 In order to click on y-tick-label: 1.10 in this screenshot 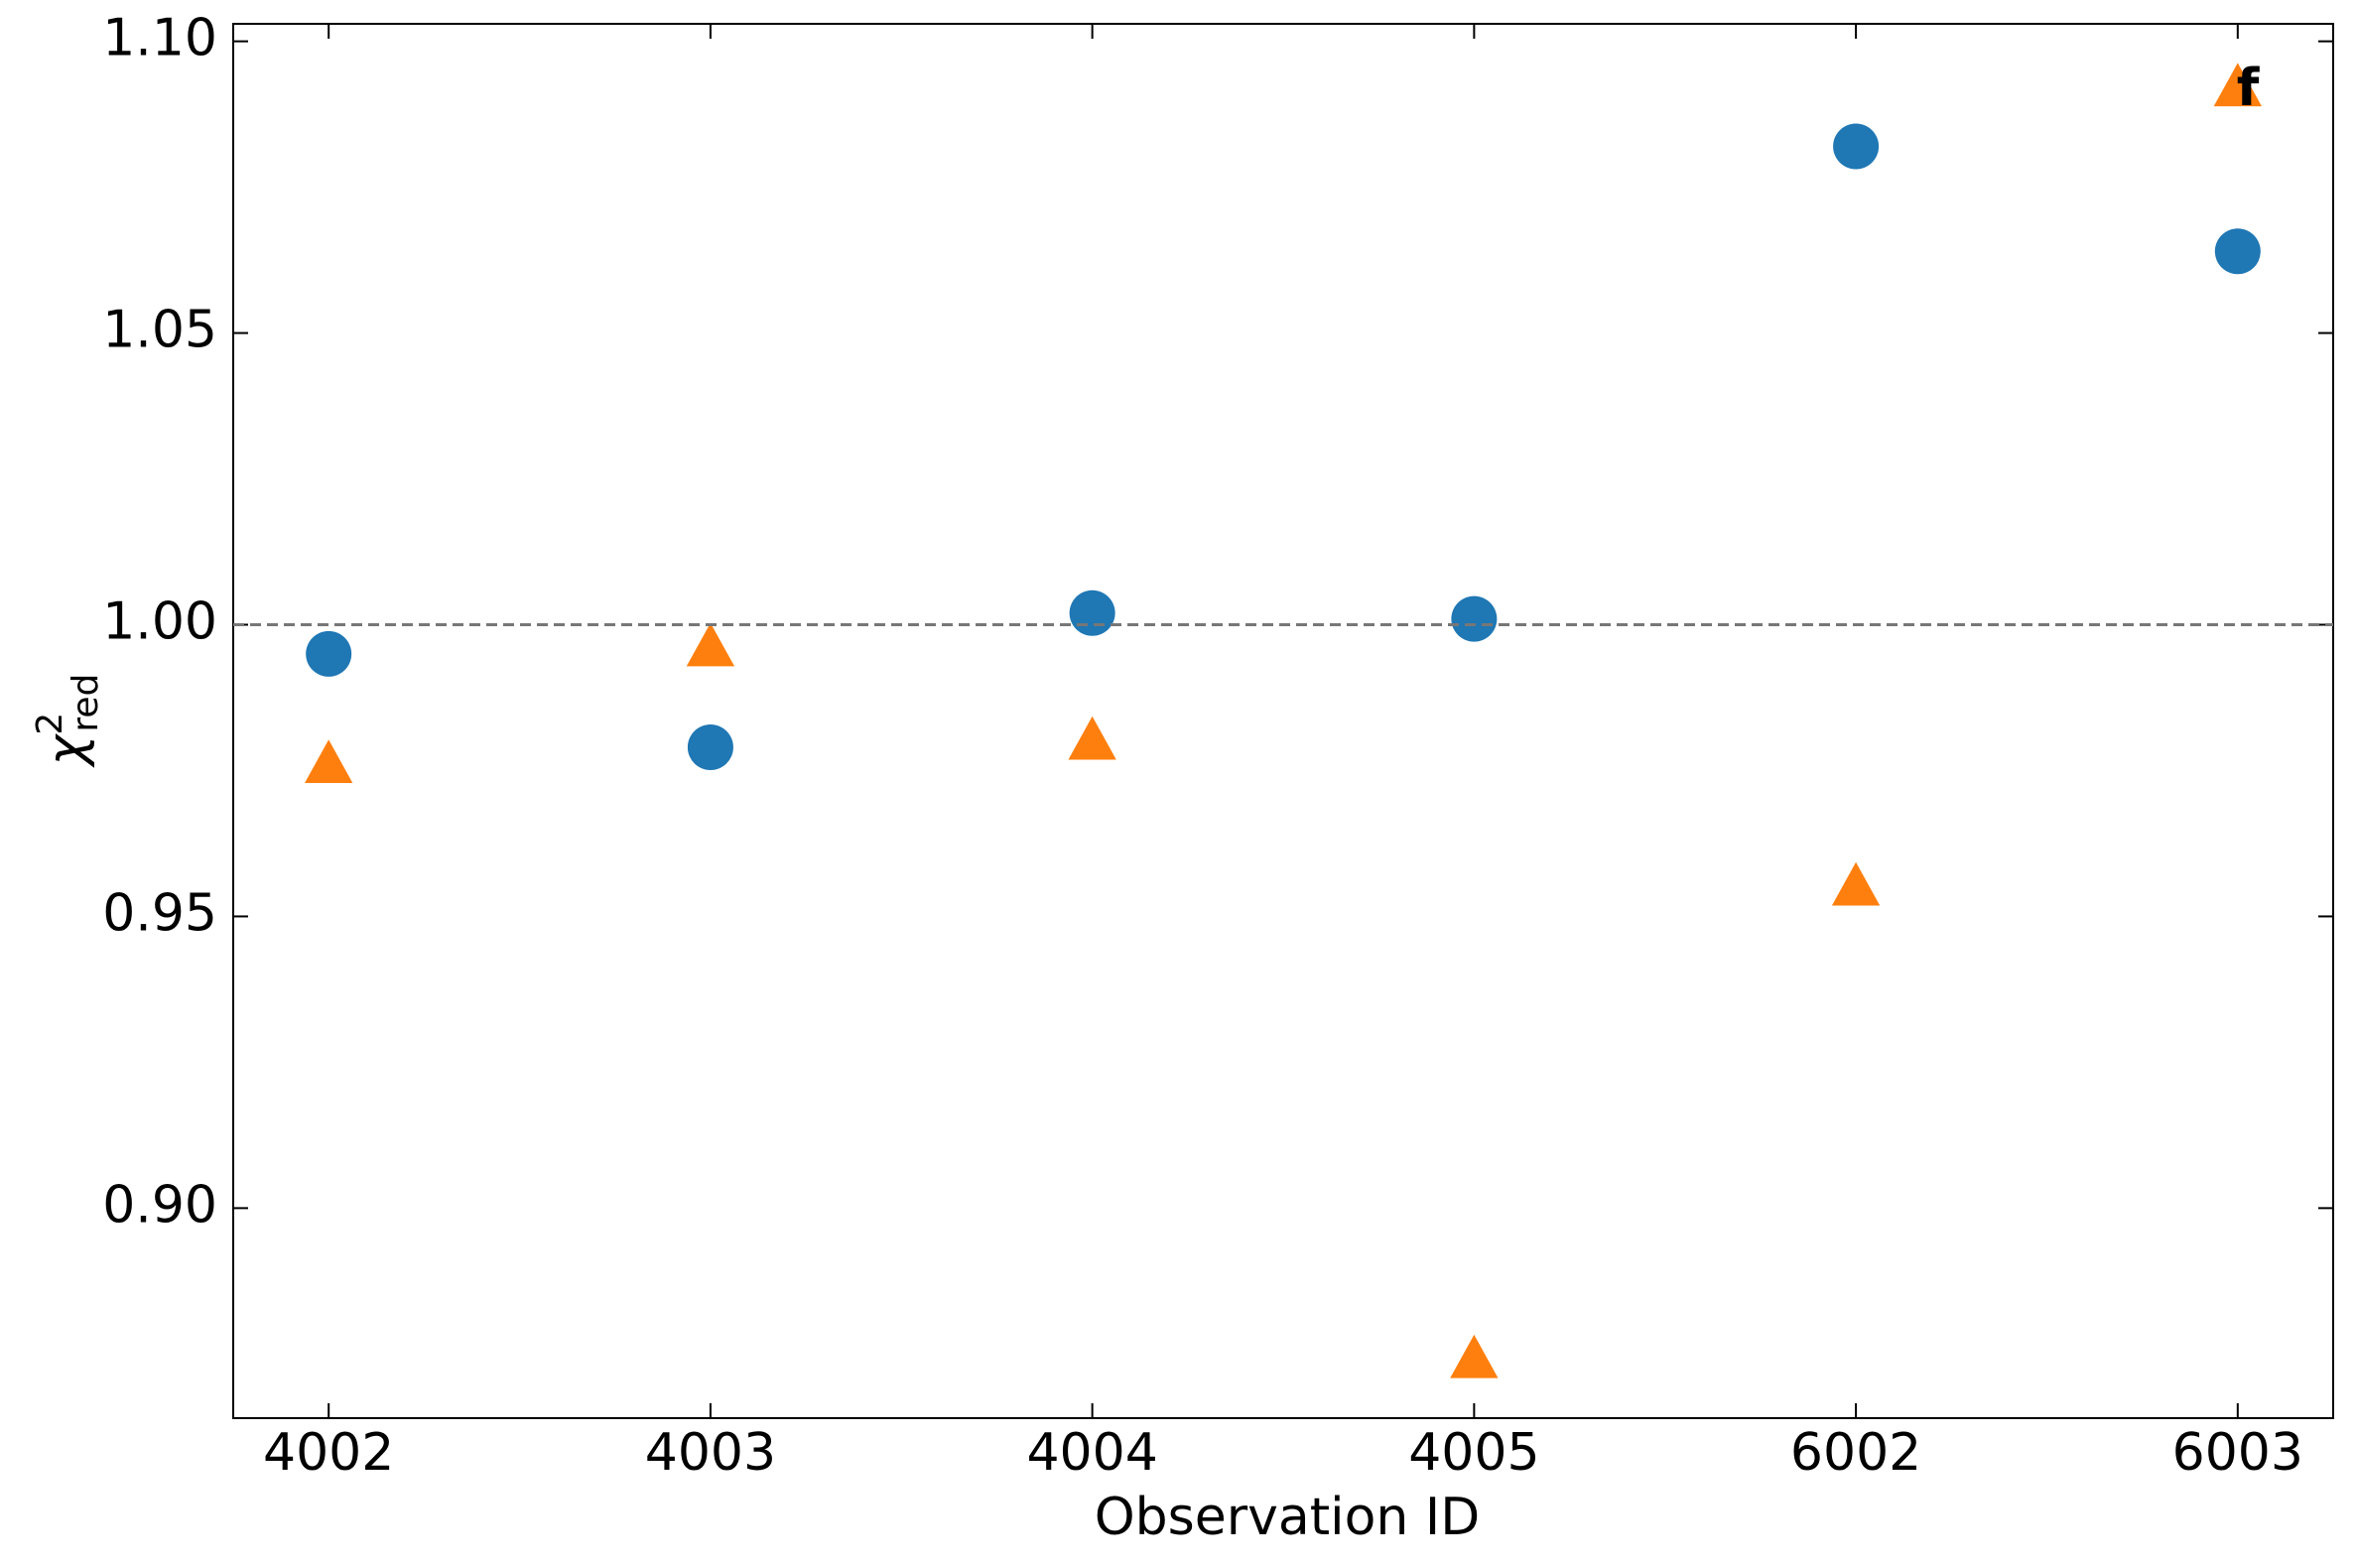, I will do `click(159, 38)`.